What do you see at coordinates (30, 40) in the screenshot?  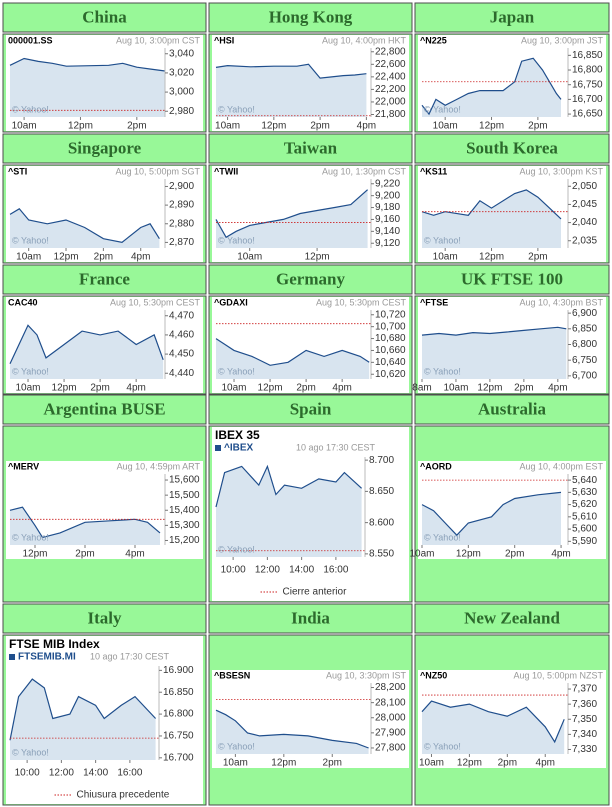 I see `symbol: 000001.SS` at bounding box center [30, 40].